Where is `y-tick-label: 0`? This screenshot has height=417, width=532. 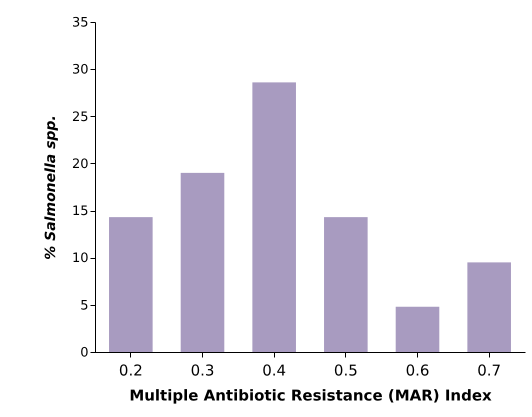 y-tick-label: 0 is located at coordinates (84, 353).